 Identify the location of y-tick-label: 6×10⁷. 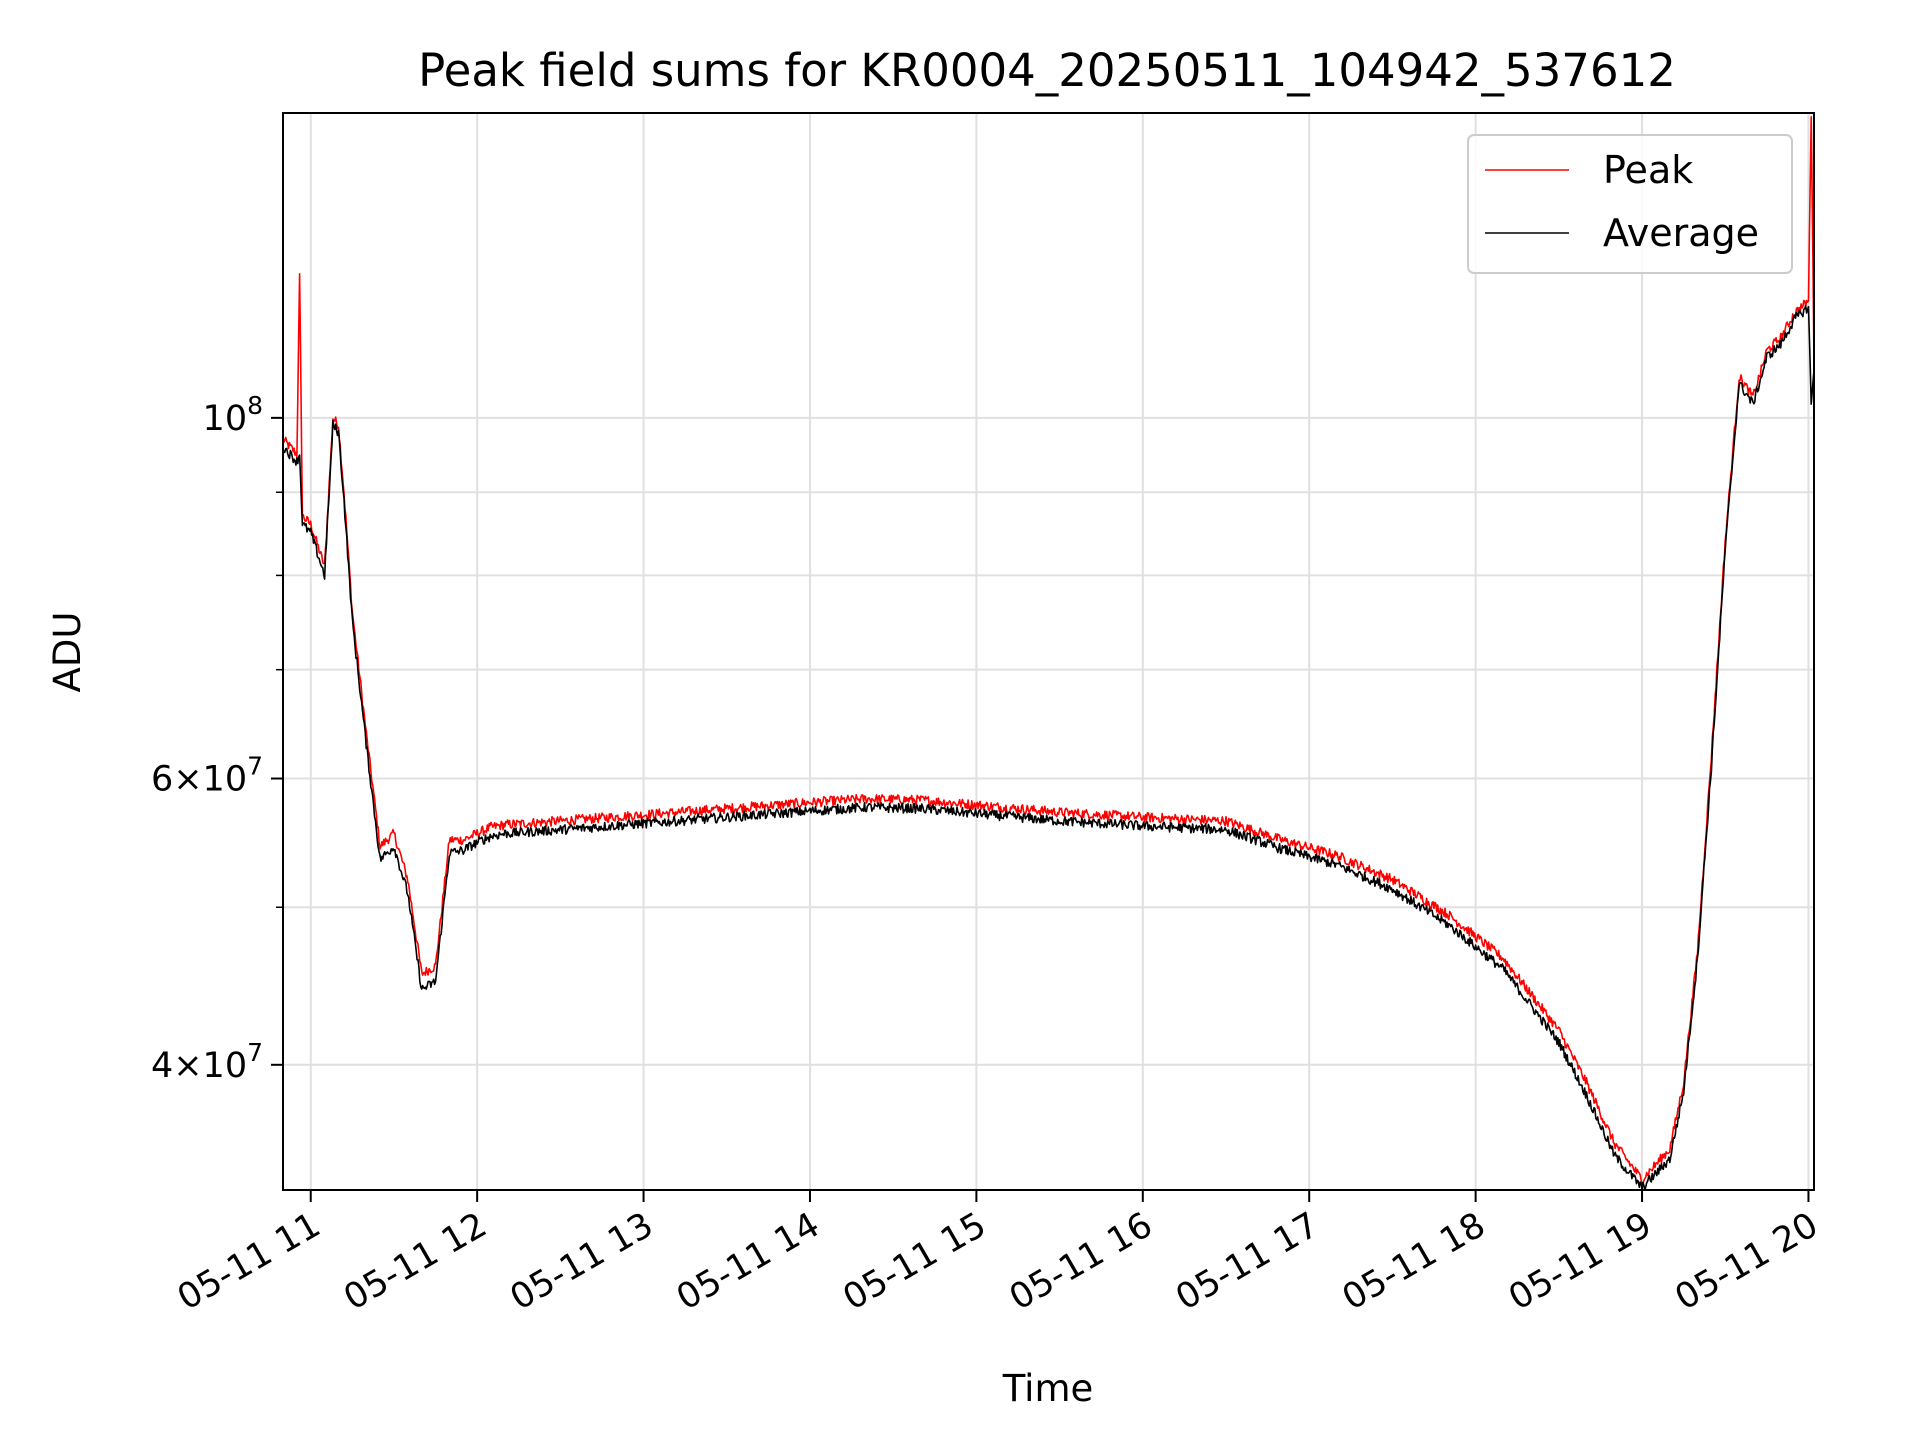
(207, 776).